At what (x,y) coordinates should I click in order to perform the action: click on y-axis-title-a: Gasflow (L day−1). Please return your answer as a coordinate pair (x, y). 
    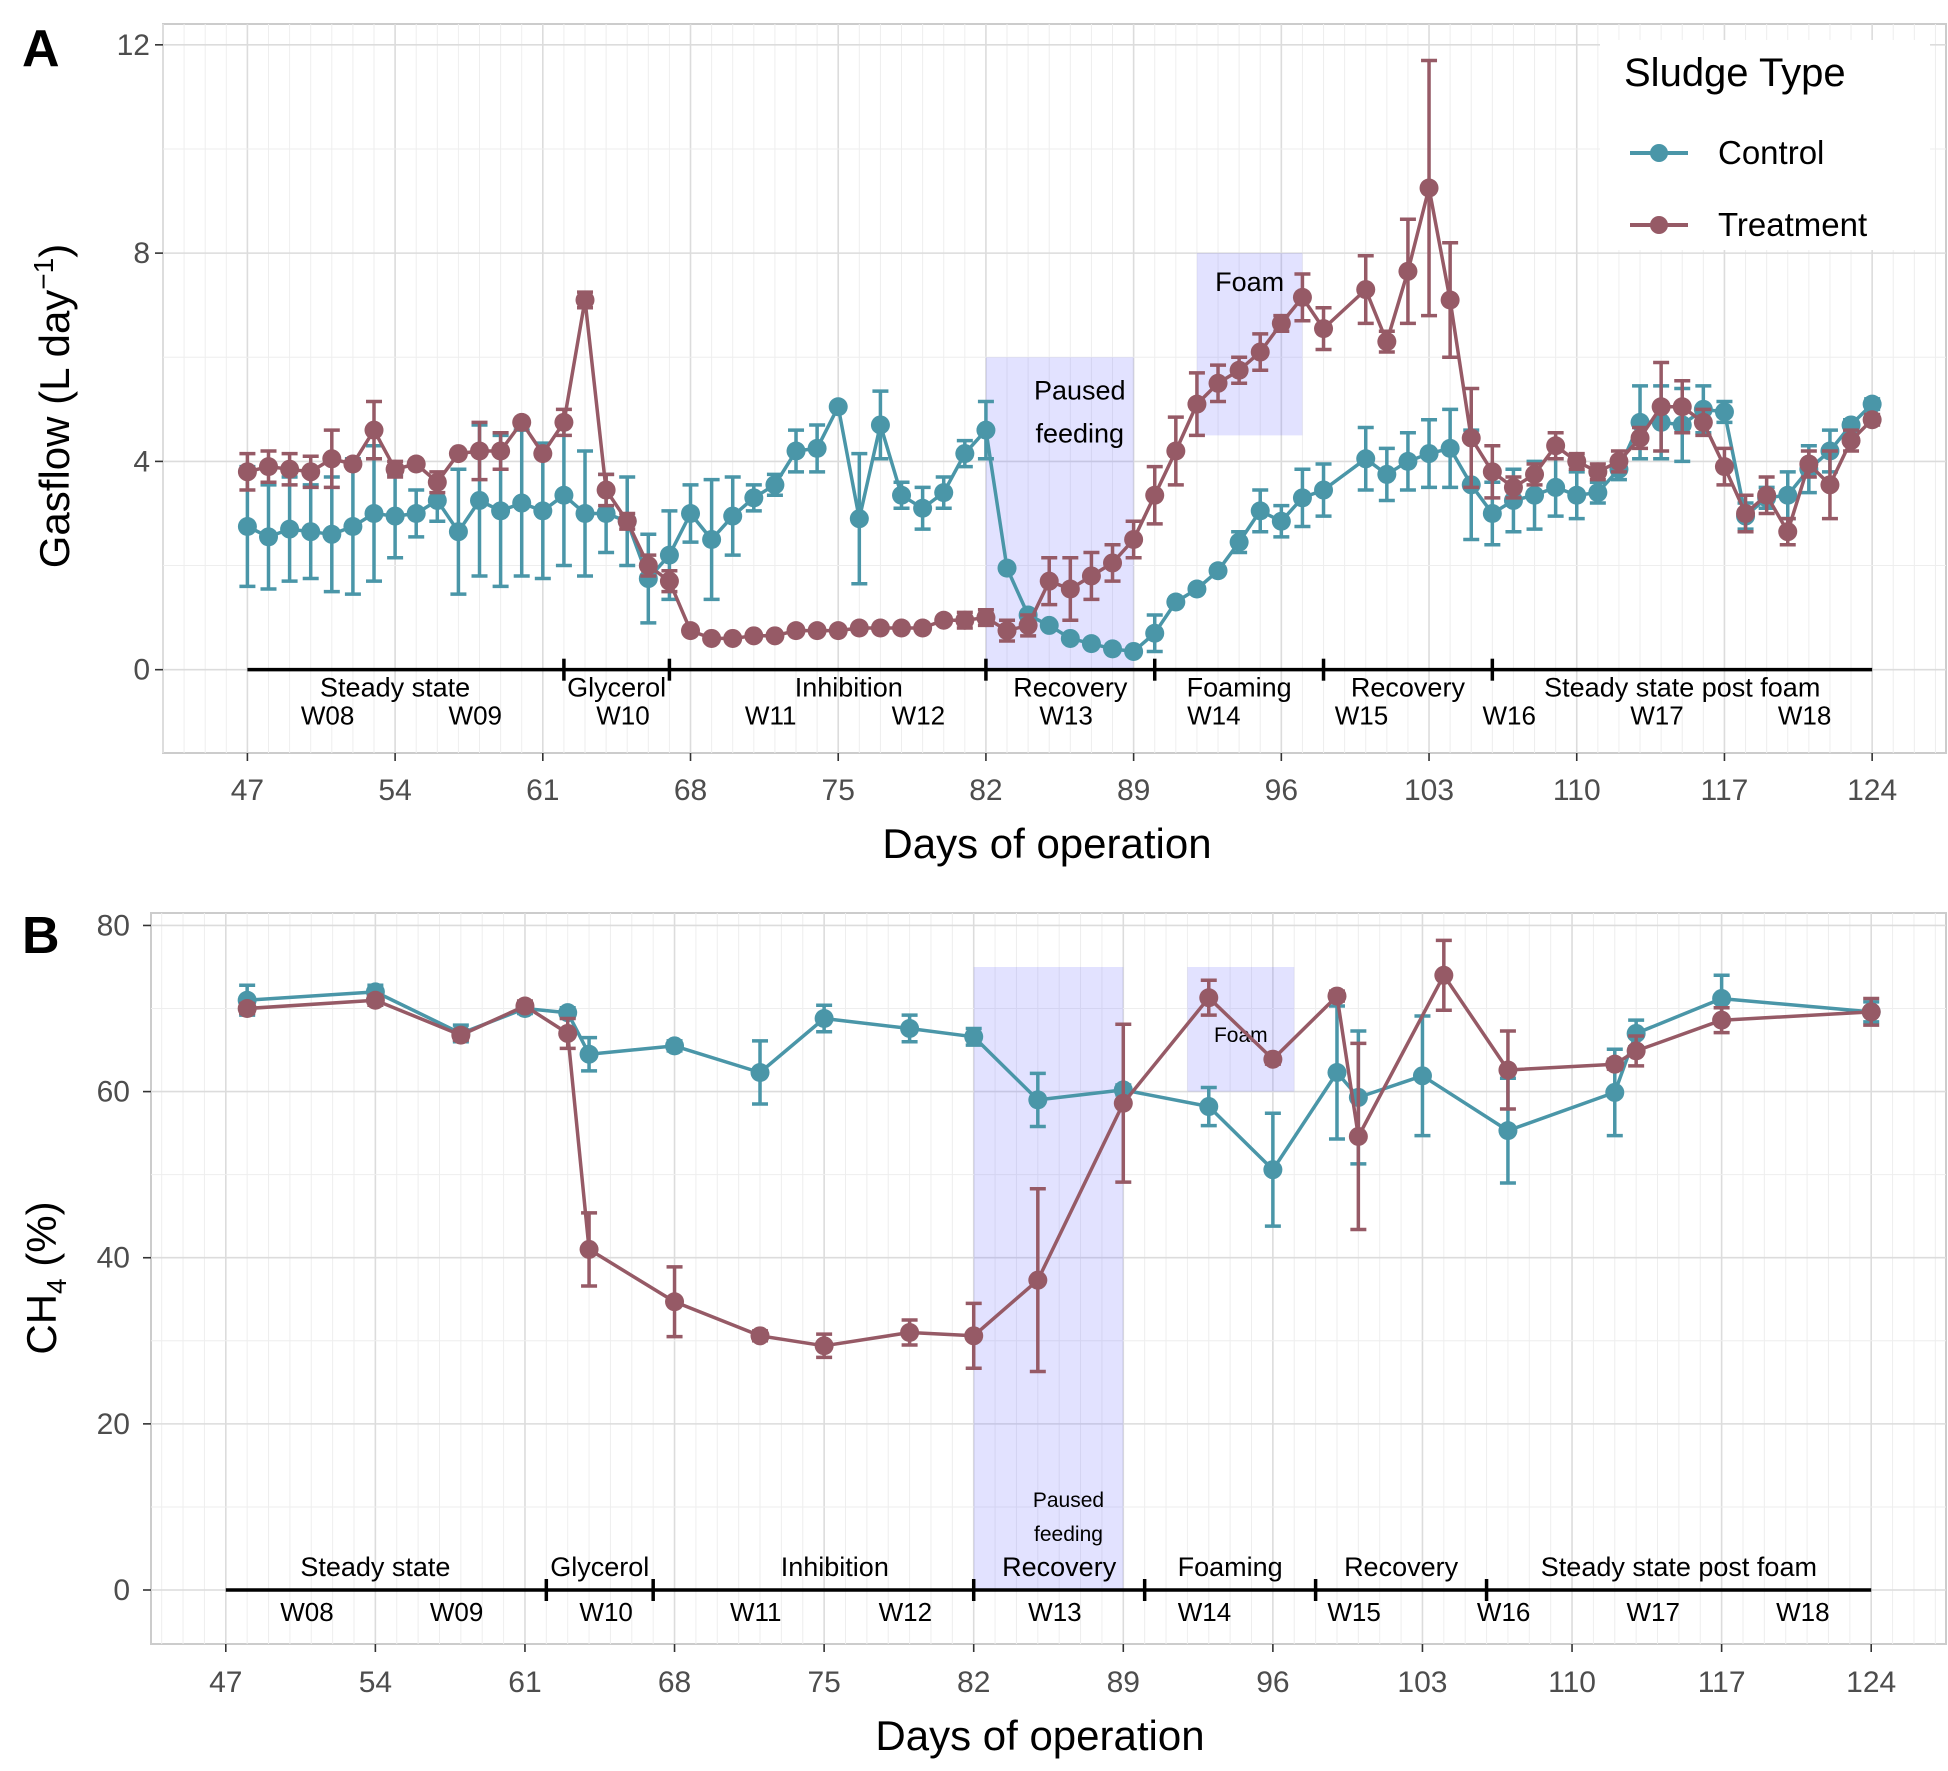
    Looking at the image, I should click on (53, 406).